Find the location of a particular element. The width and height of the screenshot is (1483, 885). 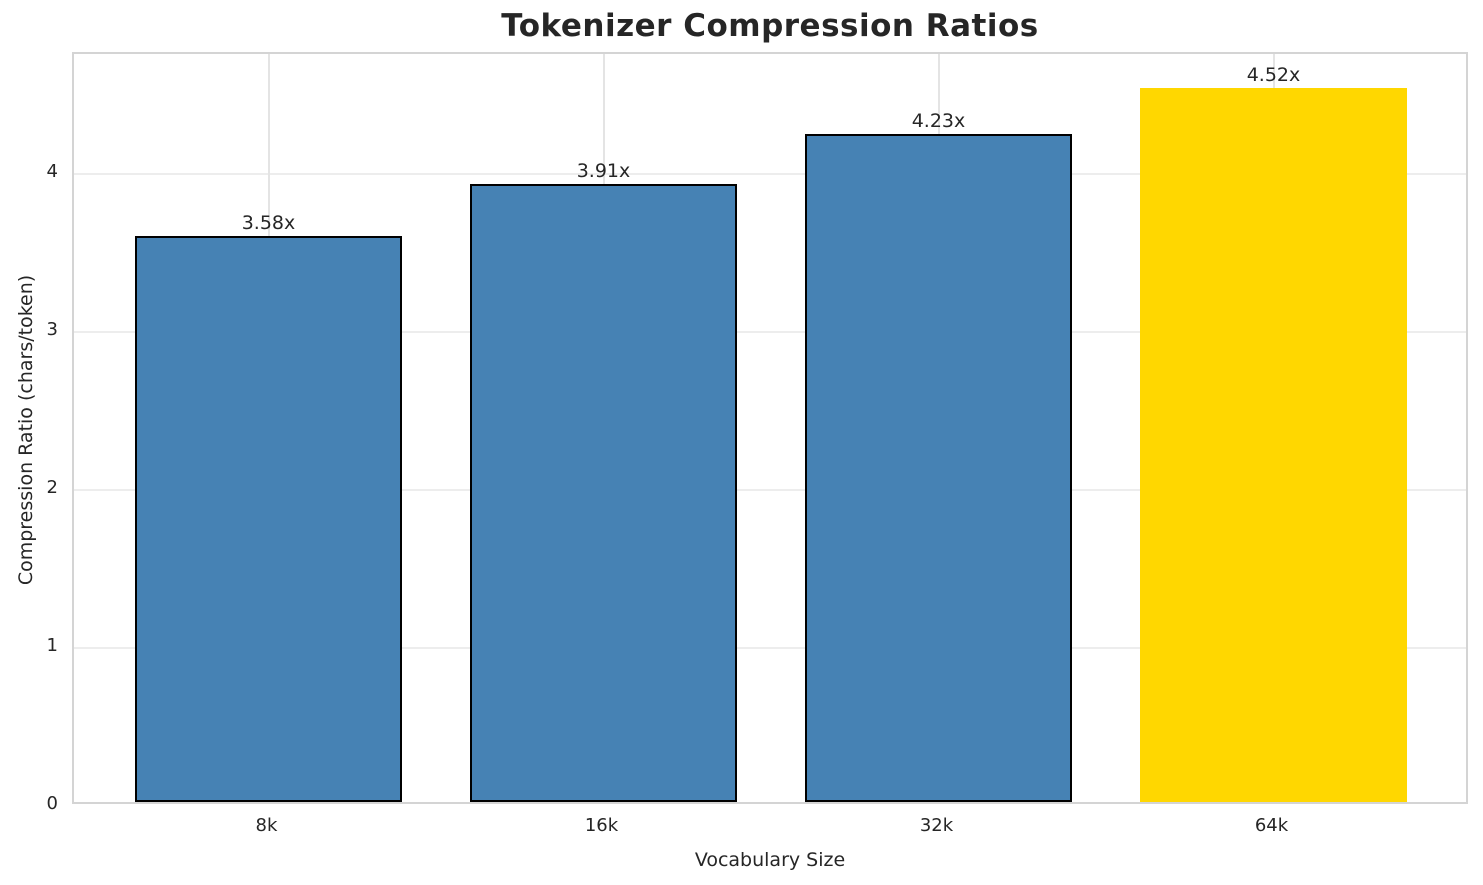

bar-16k is located at coordinates (603, 493).